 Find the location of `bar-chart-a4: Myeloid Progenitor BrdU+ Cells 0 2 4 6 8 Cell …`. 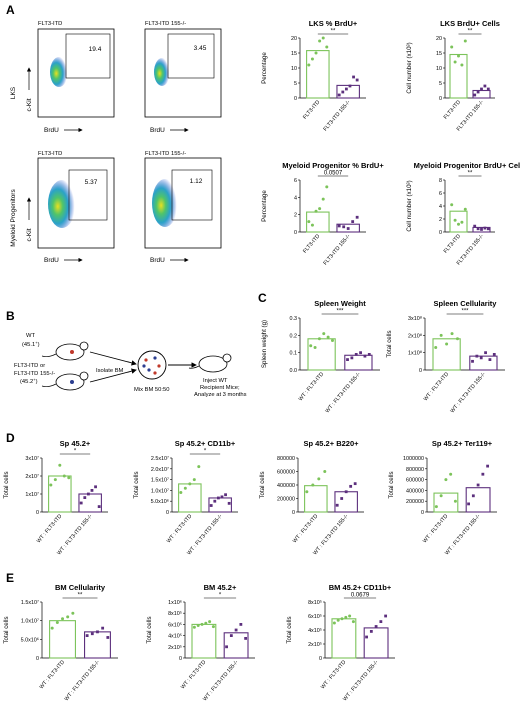

bar-chart-a4: Myeloid Progenitor BrdU+ Cells 0 2 4 6 8 Cell … is located at coordinates (463, 214).